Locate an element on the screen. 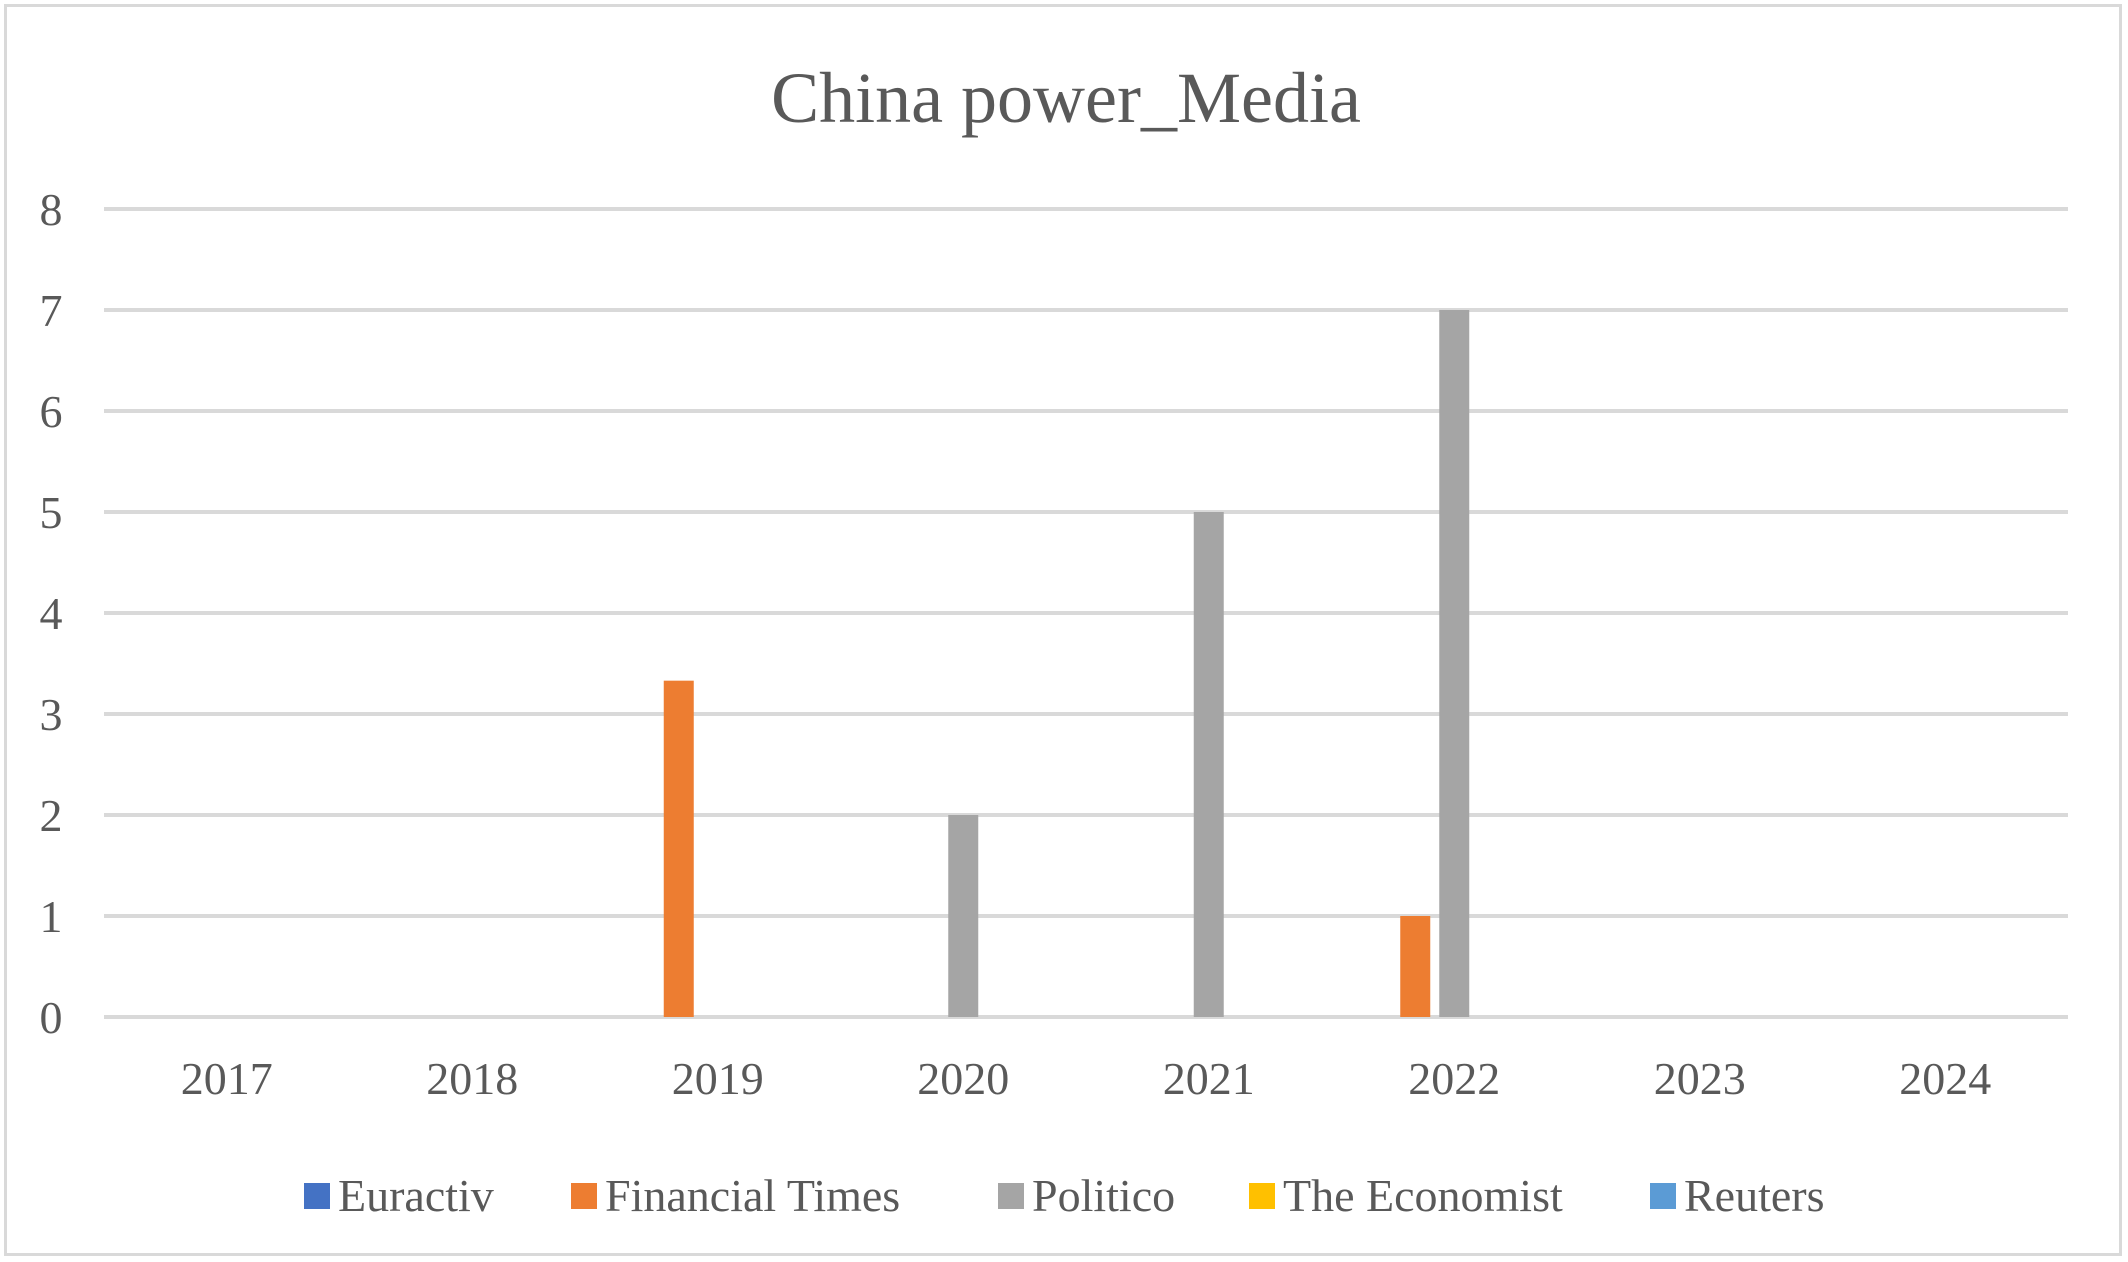 This screenshot has width=2128, height=1262. y-tick-label-6: 6 is located at coordinates (51, 411).